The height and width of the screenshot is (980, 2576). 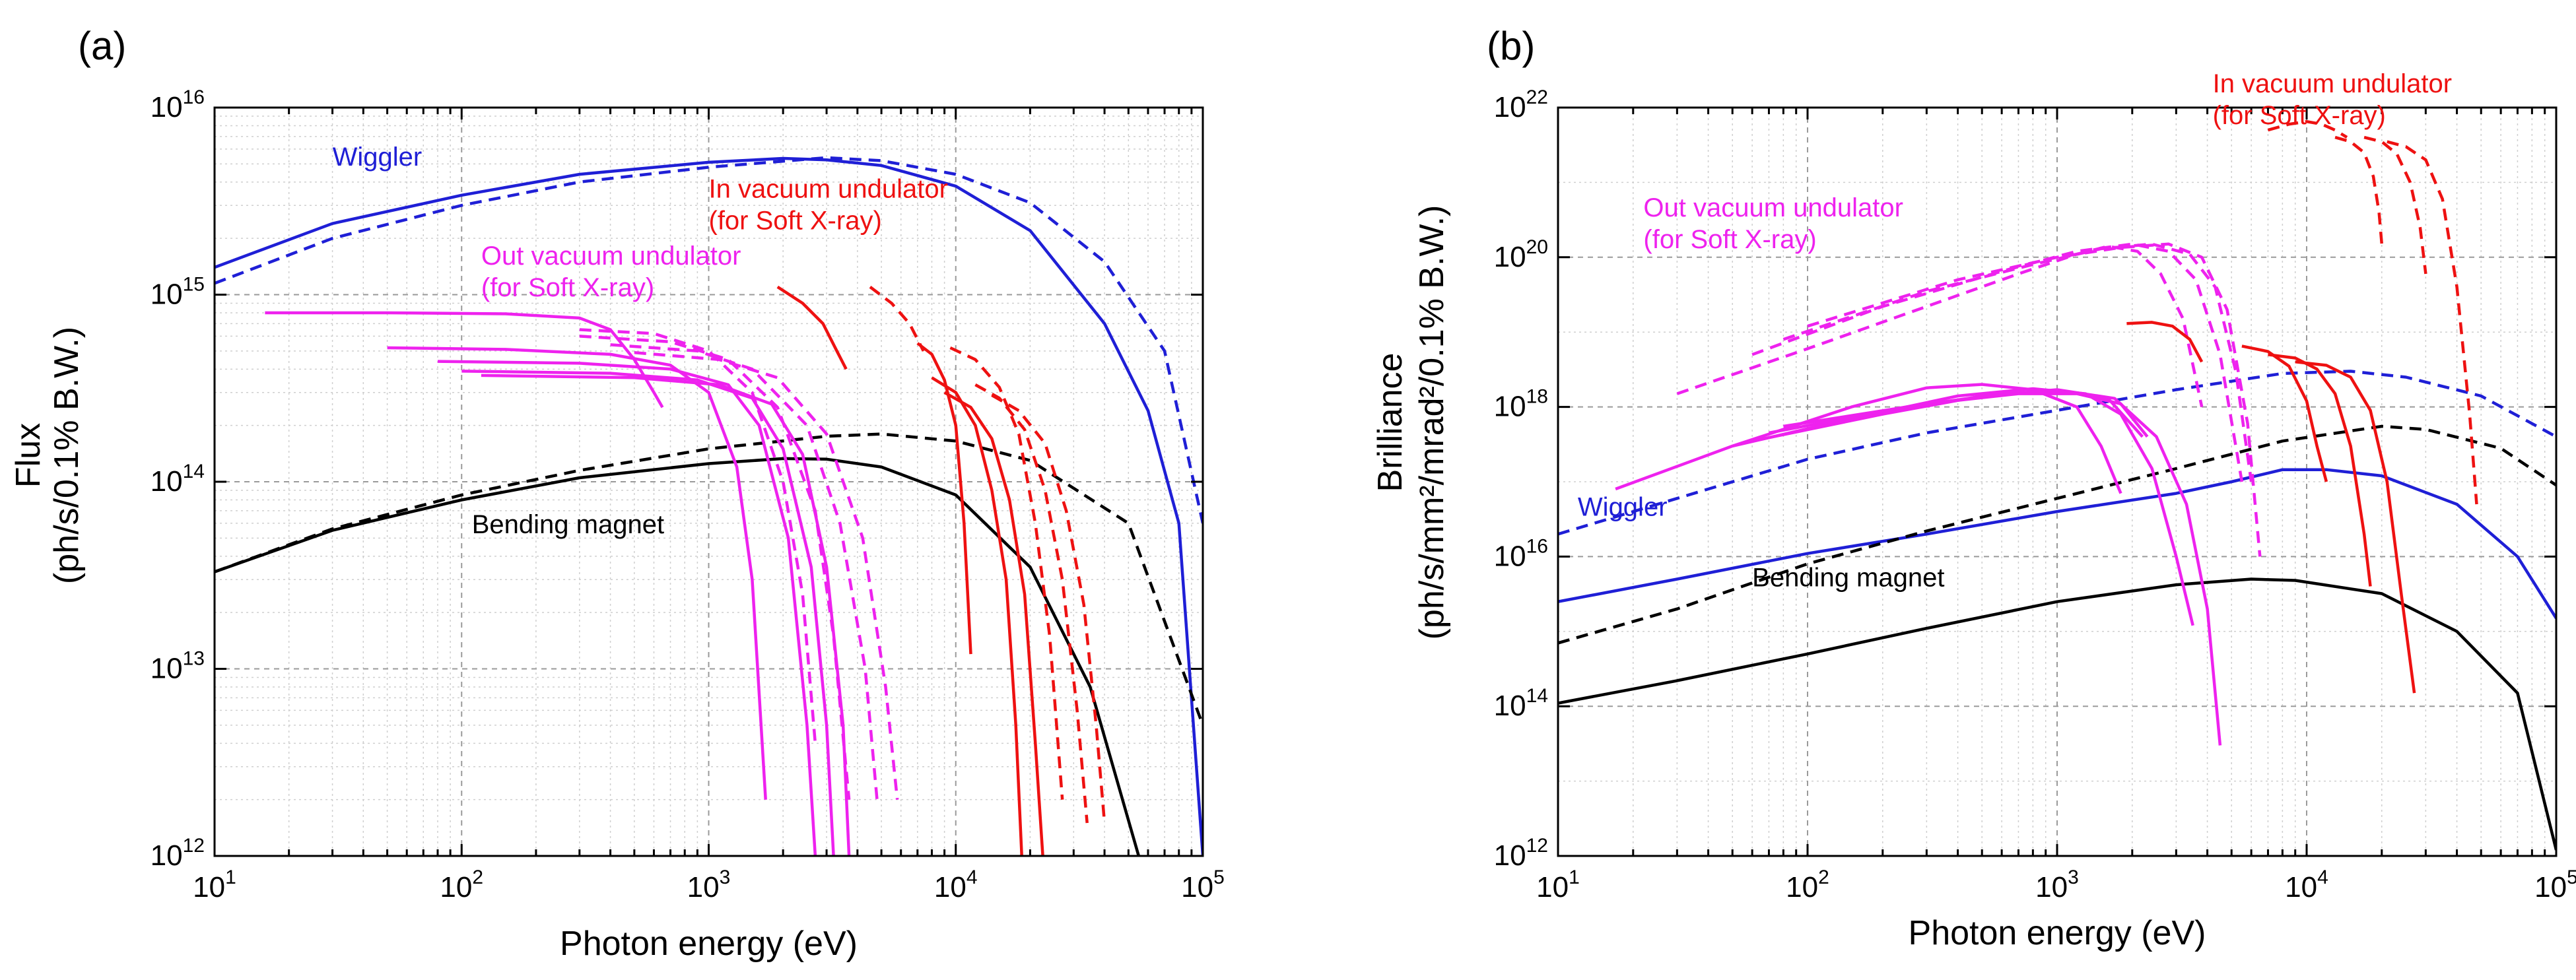 I want to click on panel-label: (a), so click(x=102, y=46).